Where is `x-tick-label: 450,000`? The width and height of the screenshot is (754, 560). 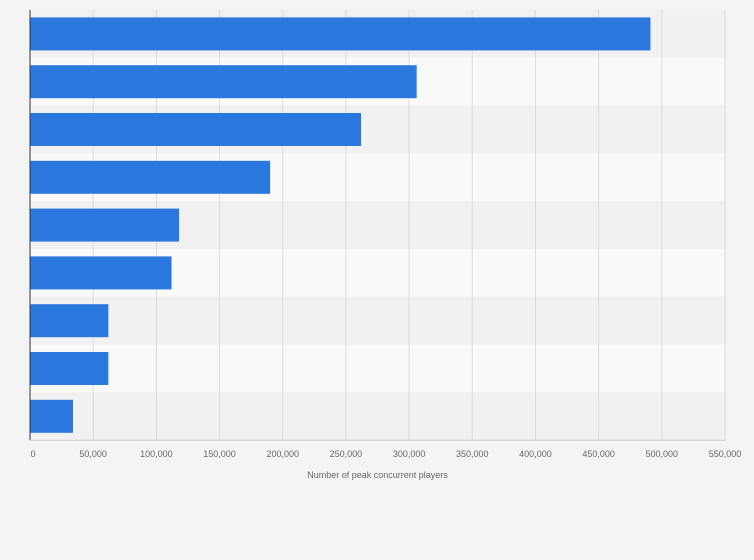 x-tick-label: 450,000 is located at coordinates (598, 454).